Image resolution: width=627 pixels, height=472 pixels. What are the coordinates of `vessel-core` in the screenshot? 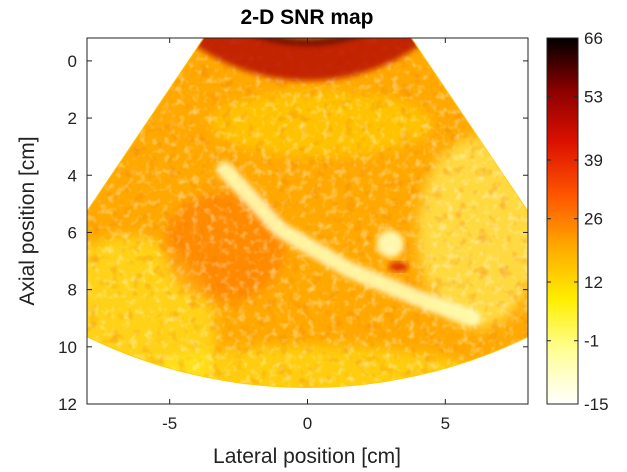 It's located at (349, 244).